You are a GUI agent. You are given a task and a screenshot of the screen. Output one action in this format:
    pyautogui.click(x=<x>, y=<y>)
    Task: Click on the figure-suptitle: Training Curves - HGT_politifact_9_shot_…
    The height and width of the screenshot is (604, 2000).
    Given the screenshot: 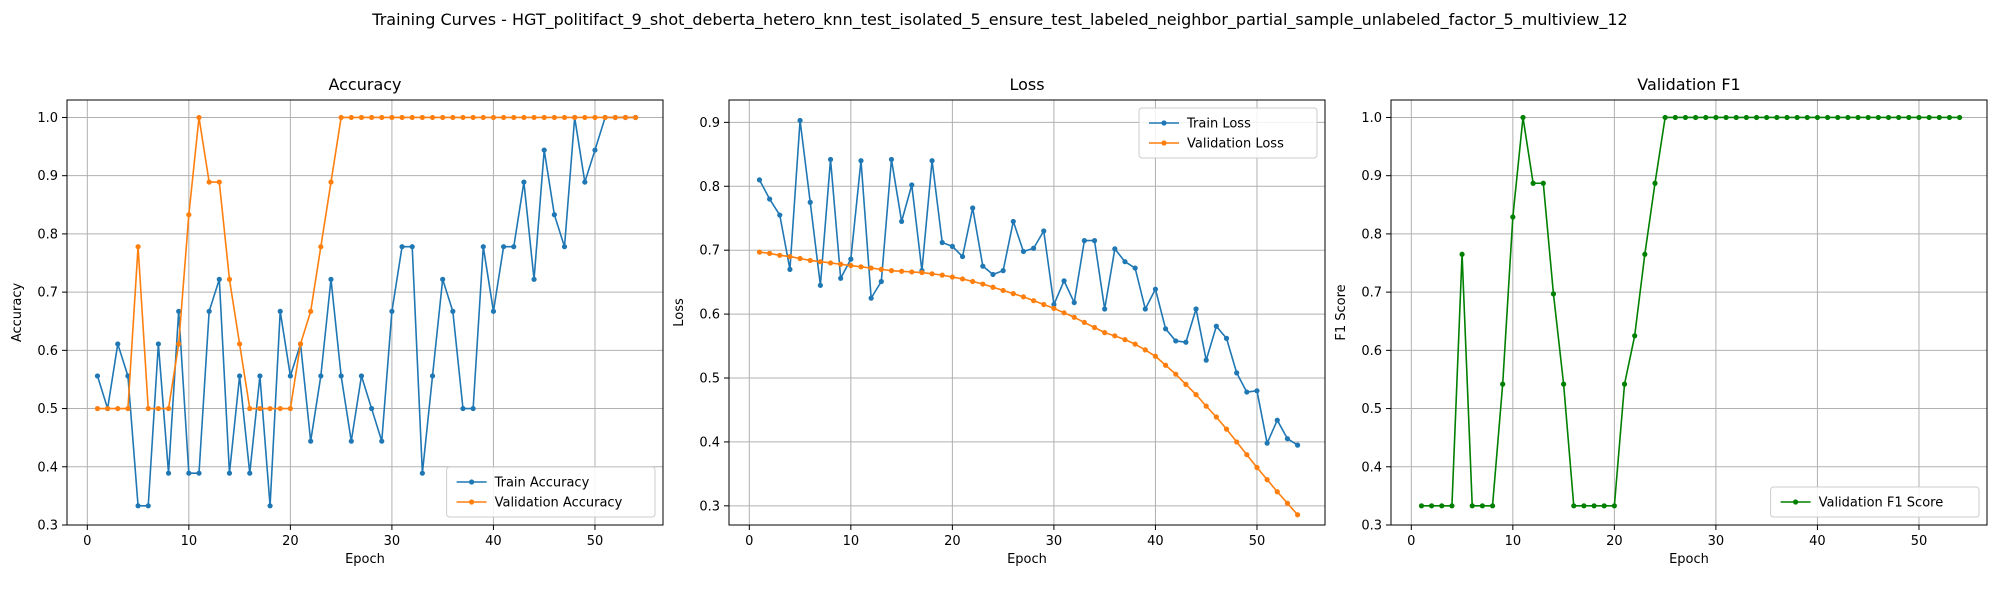 What is the action you would take?
    pyautogui.click(x=999, y=20)
    